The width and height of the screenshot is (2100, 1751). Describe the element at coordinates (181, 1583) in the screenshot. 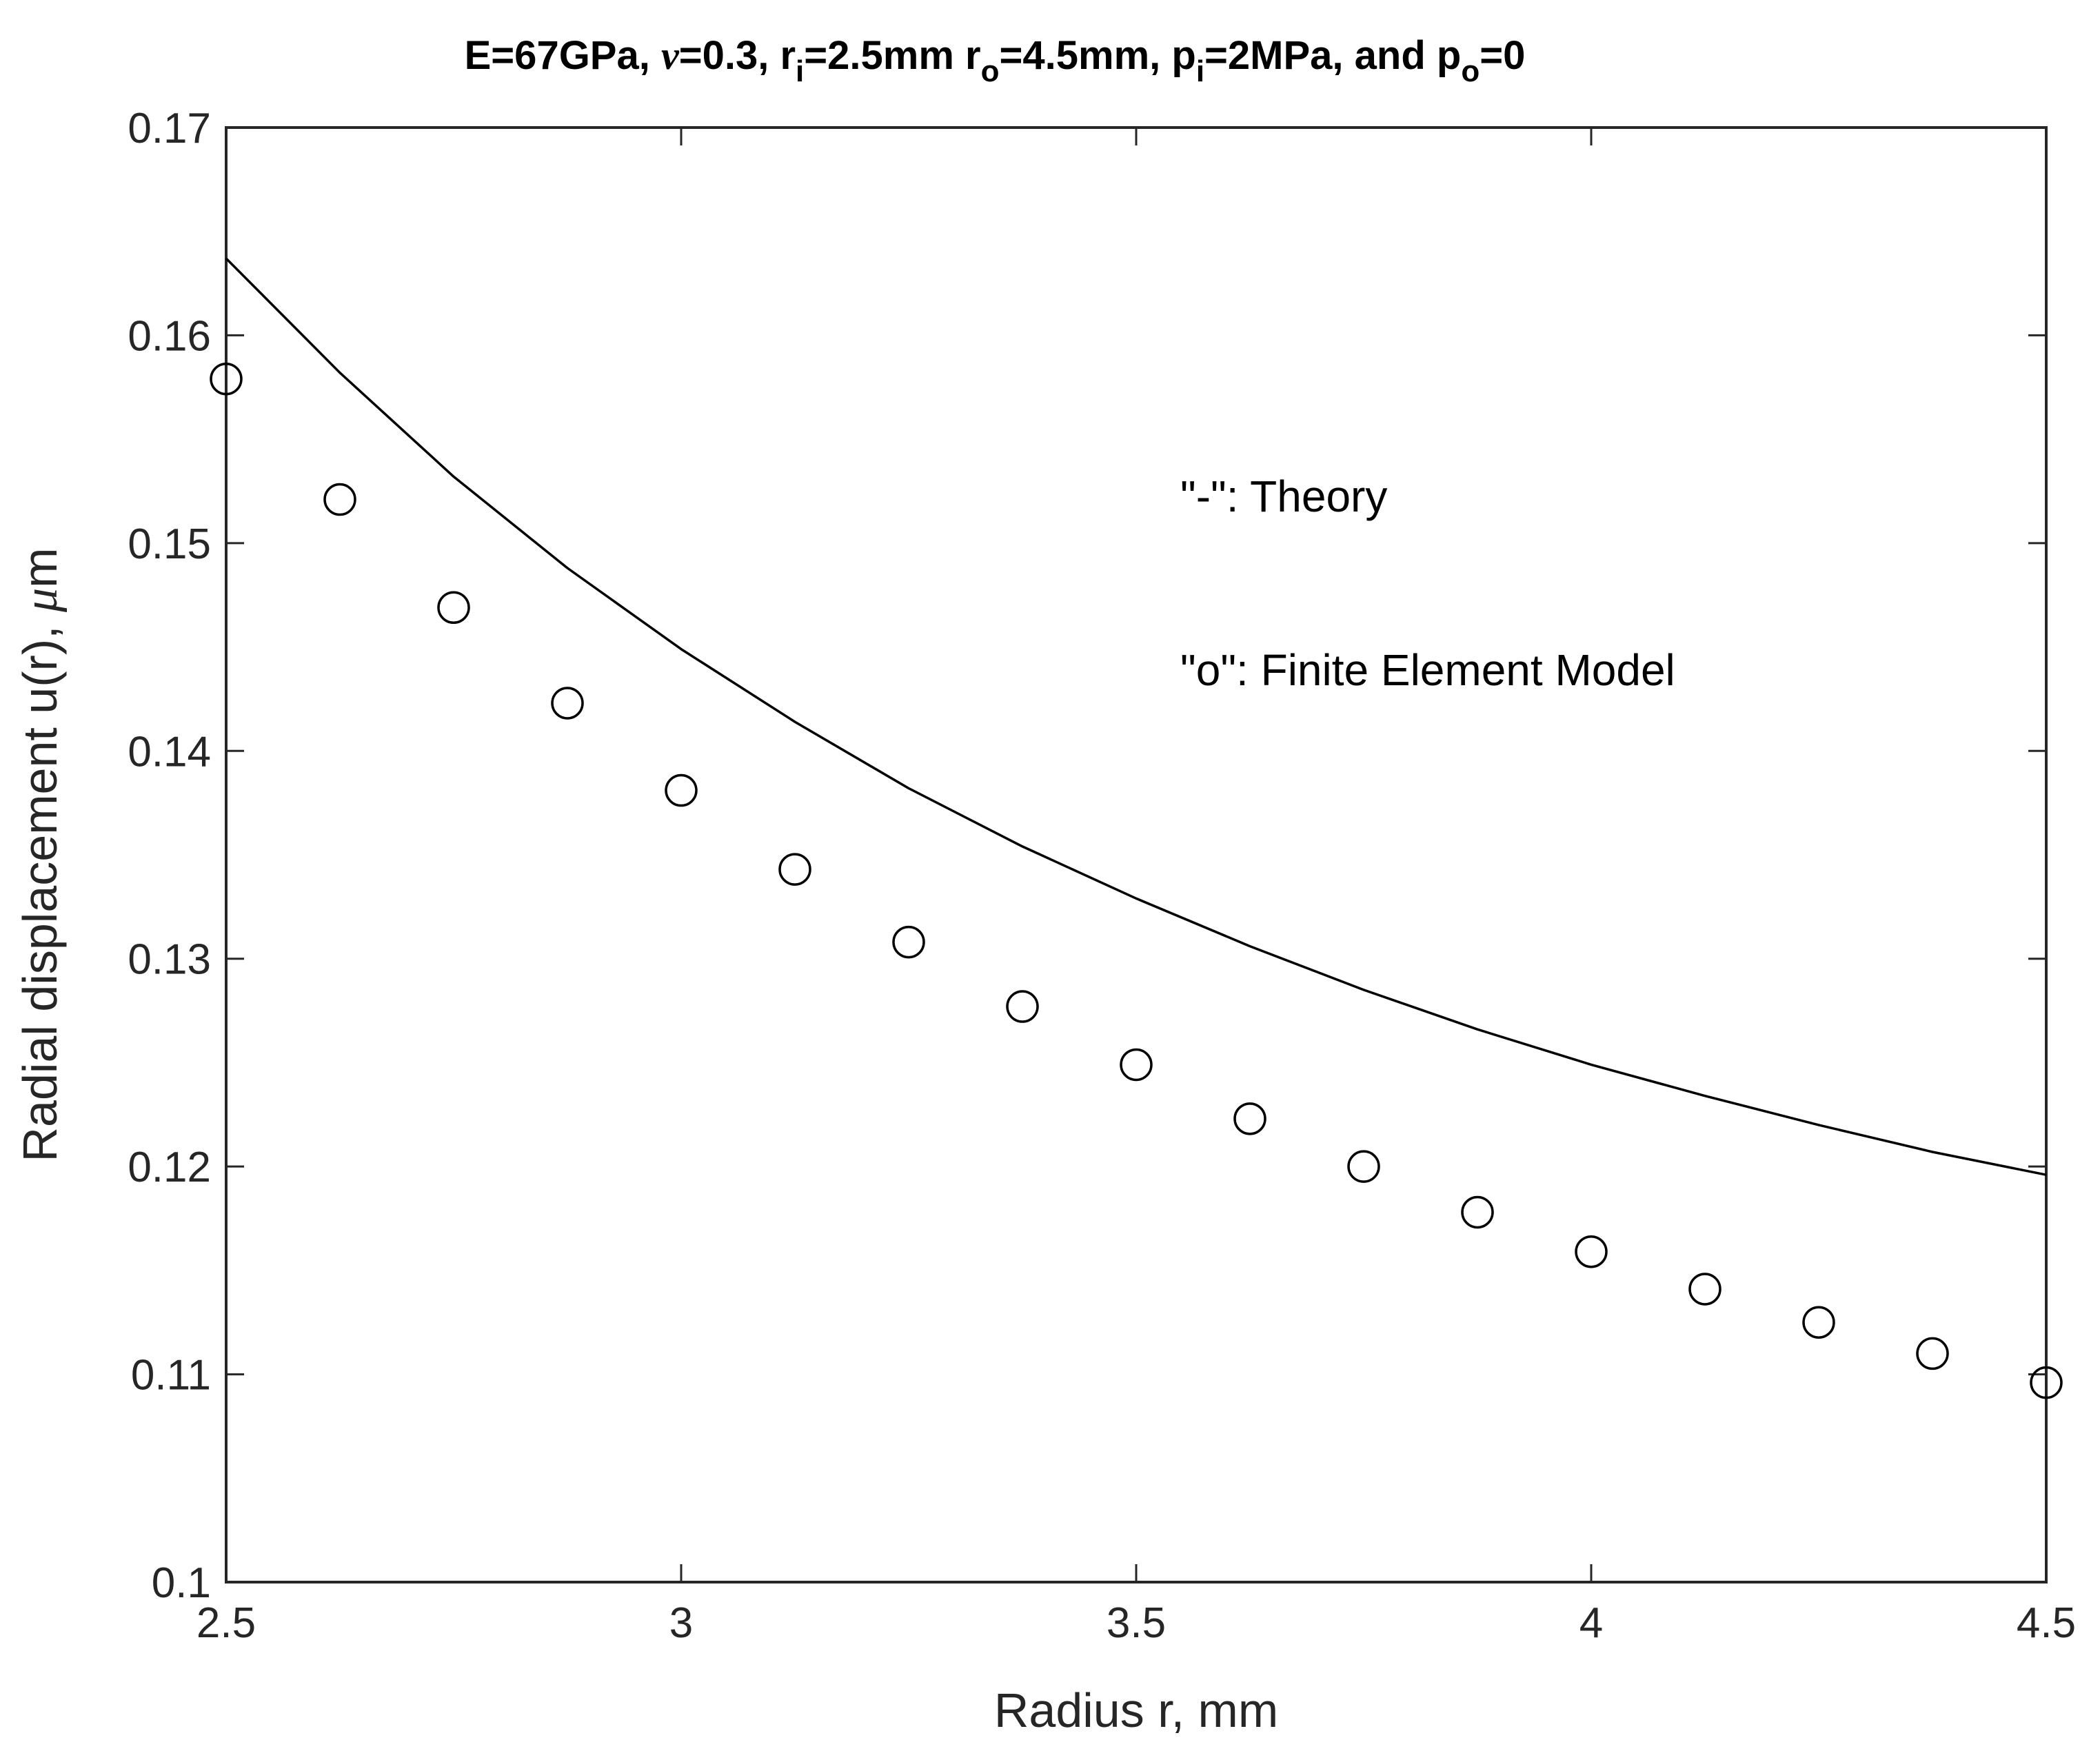

I see `y-tick-label: 0.1` at that location.